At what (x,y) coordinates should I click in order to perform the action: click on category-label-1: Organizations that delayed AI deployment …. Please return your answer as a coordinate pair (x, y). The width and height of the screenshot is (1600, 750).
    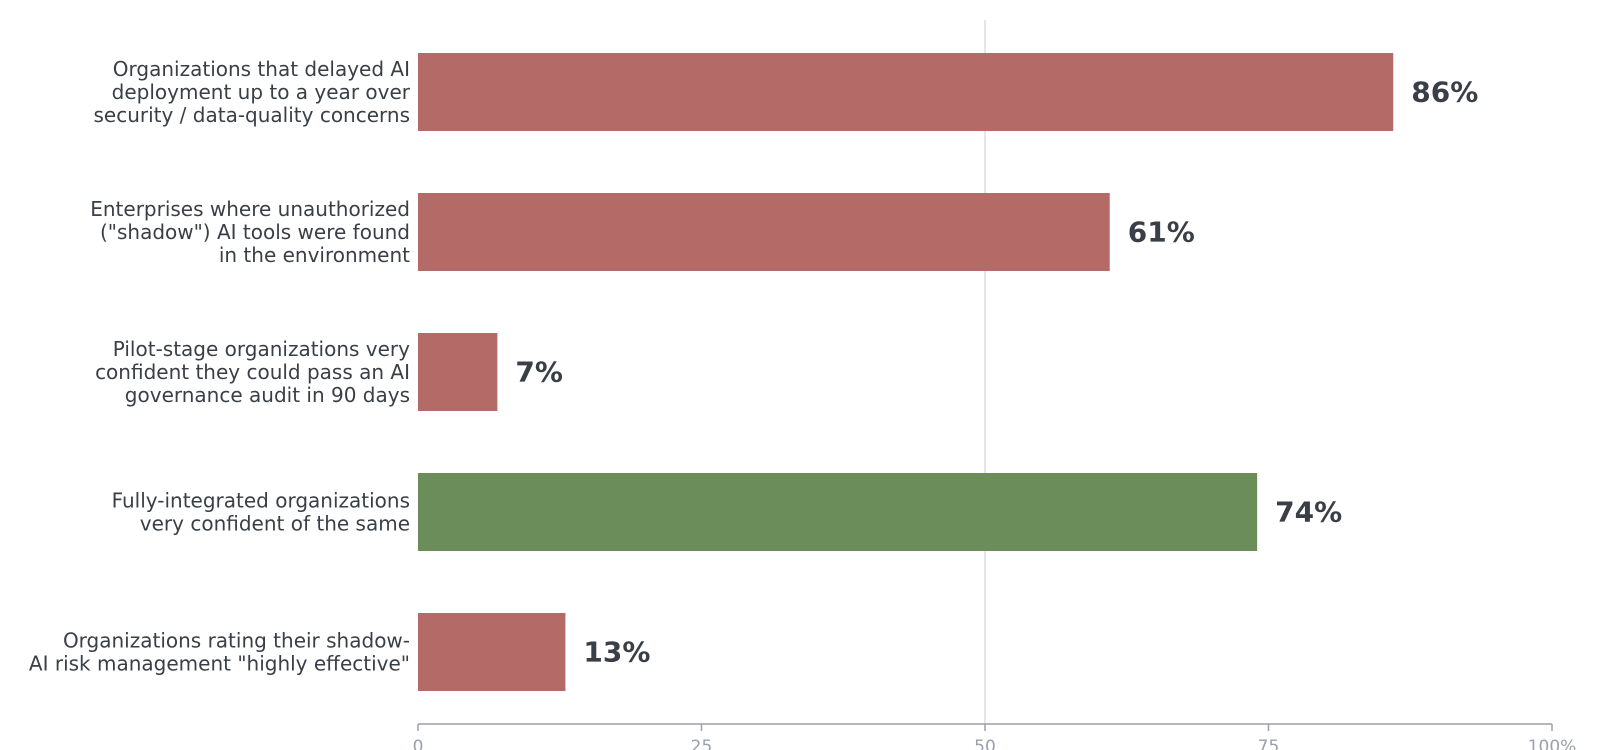
    Looking at the image, I should click on (251, 92).